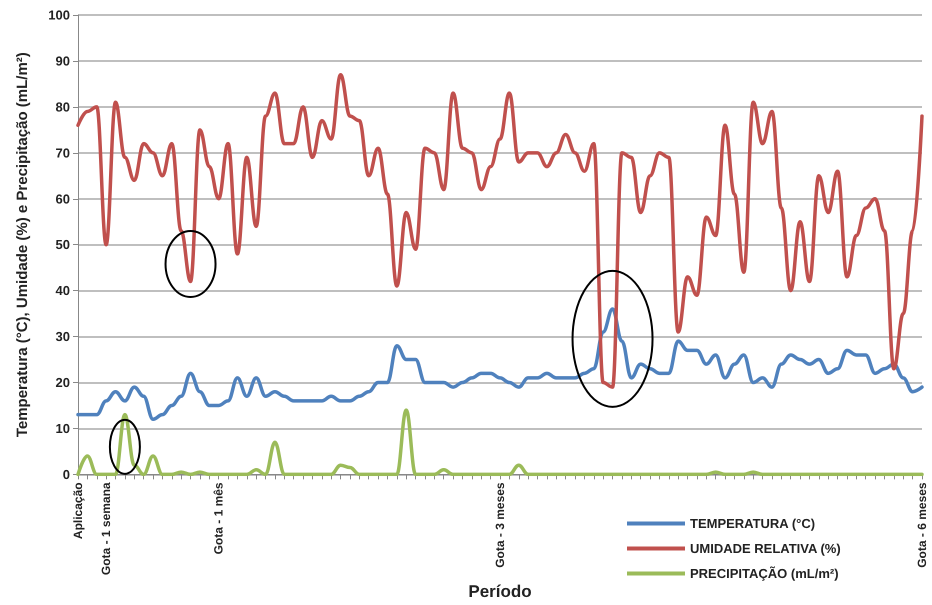  Describe the element at coordinates (922, 525) in the screenshot. I see `x-tick-label: Gota - 6 meses` at that location.